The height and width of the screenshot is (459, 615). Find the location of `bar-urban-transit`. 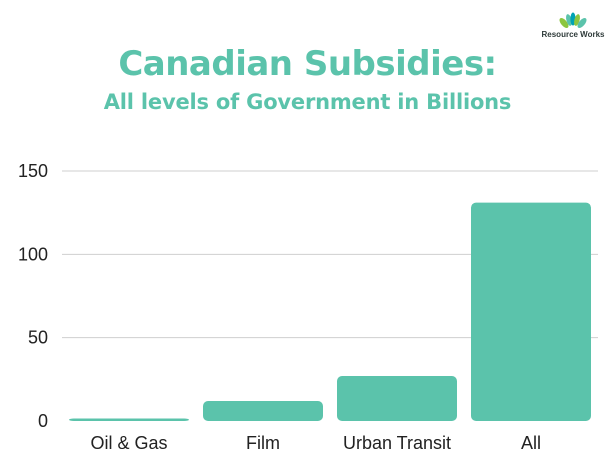

bar-urban-transit is located at coordinates (397, 398).